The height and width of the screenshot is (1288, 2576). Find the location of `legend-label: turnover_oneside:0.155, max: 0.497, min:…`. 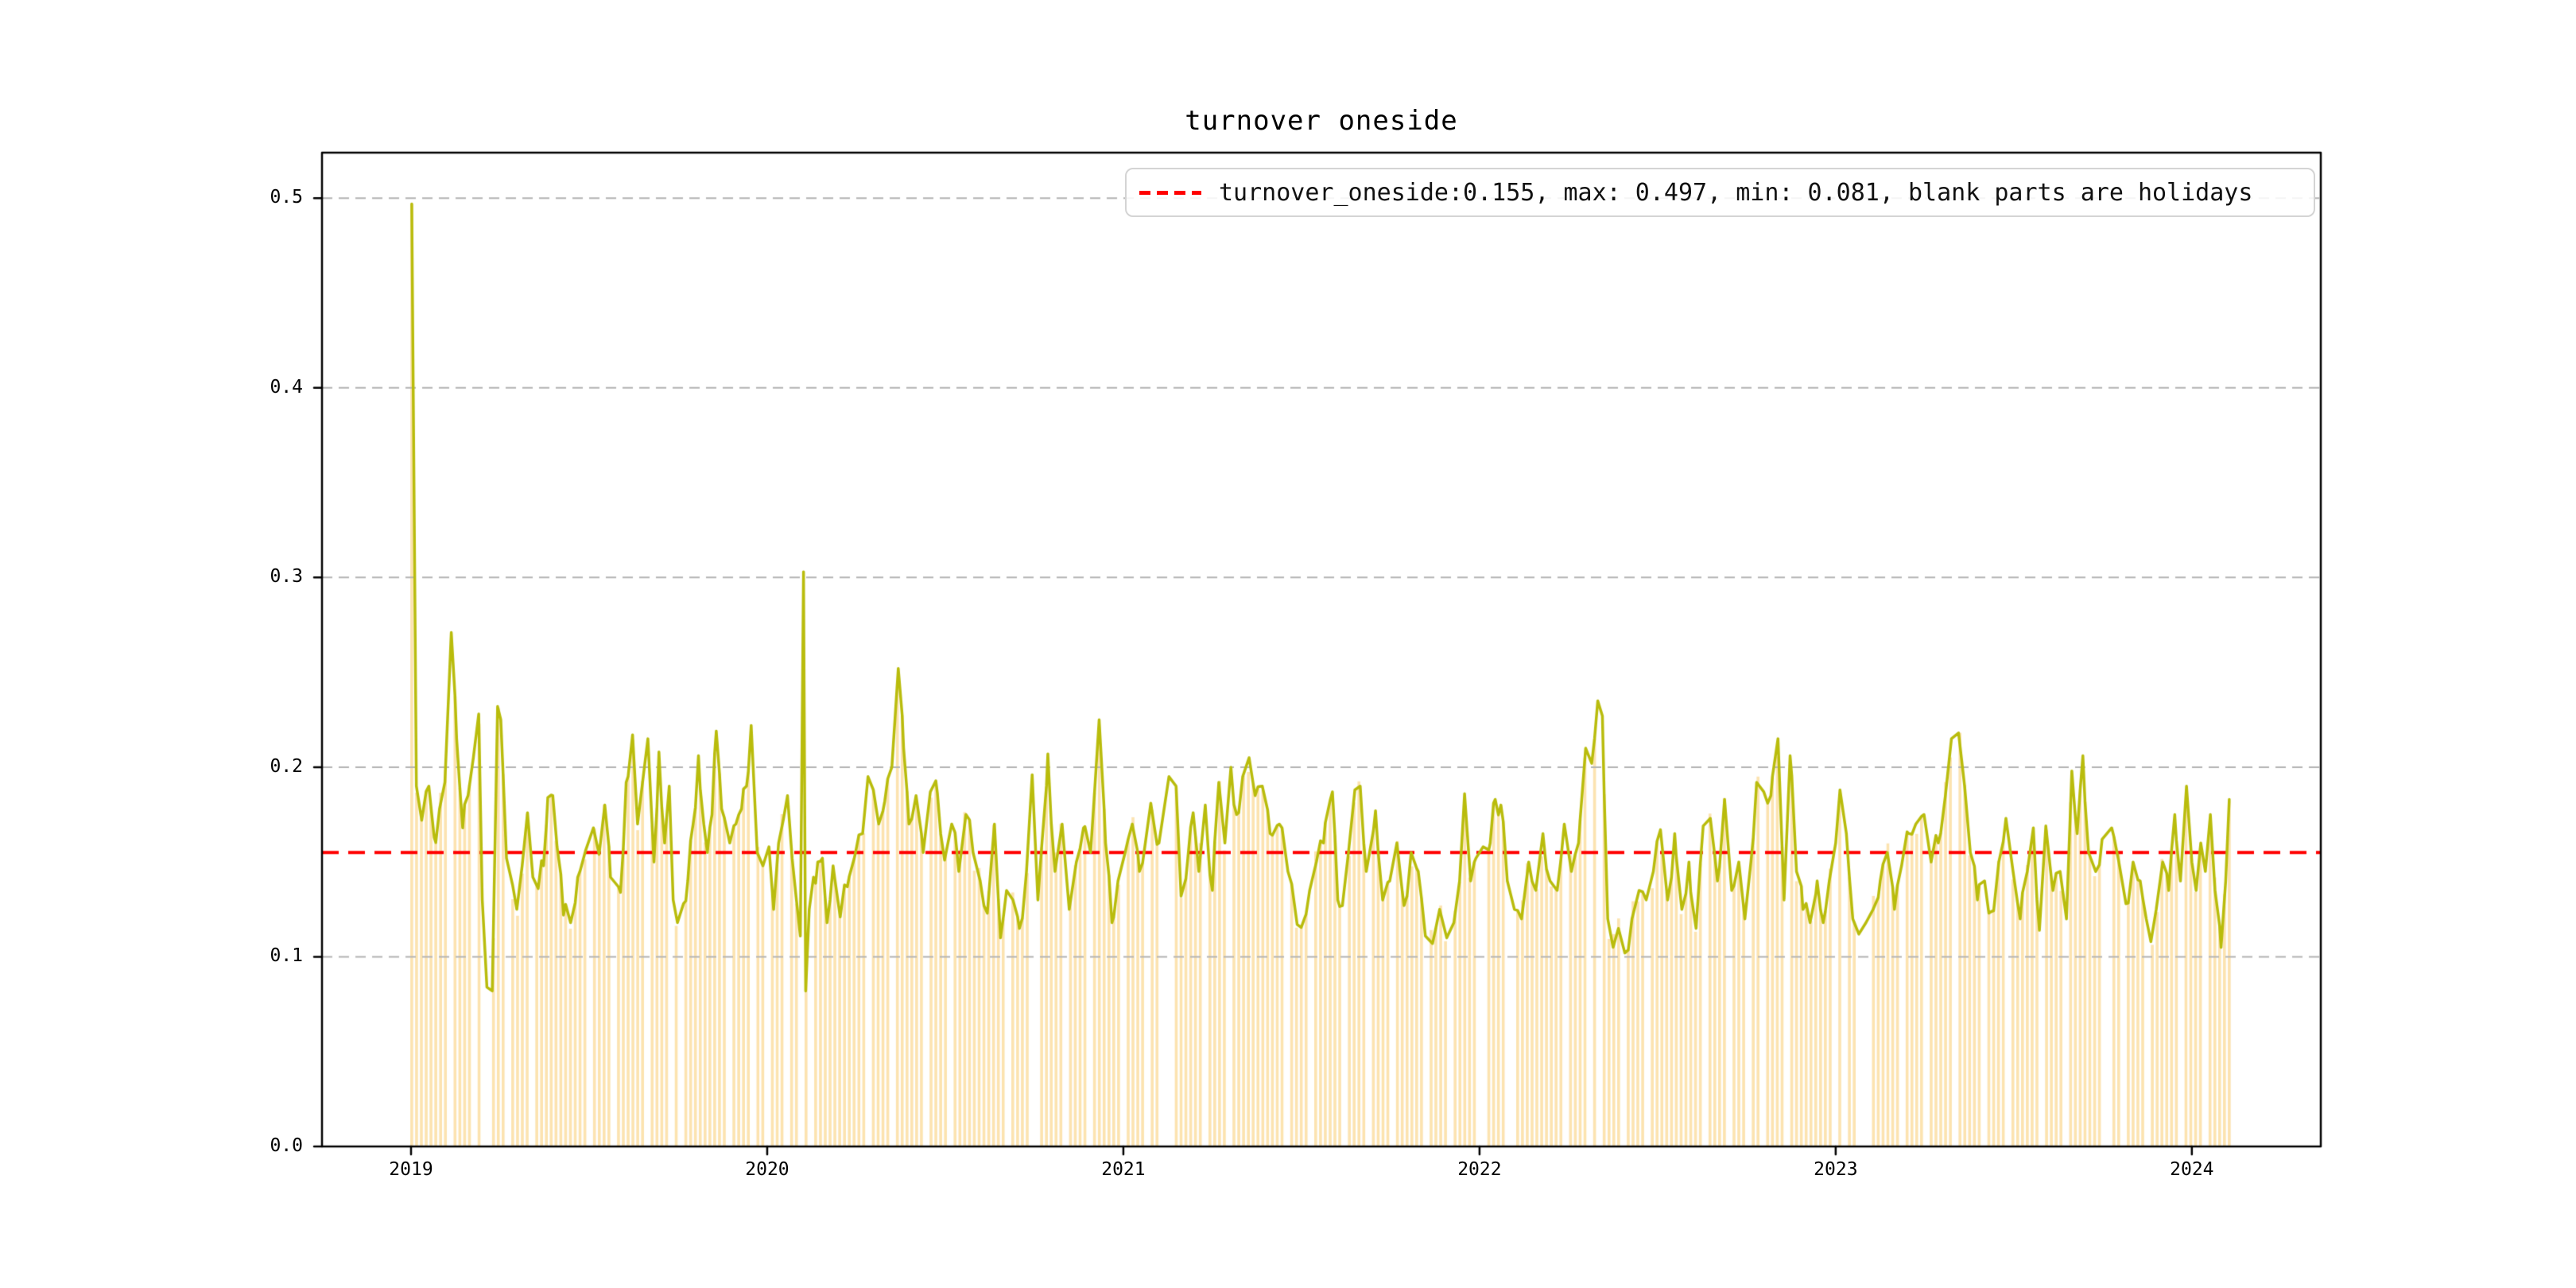

legend-label: turnover_oneside:0.155, max: 0.497, min:… is located at coordinates (1736, 192).